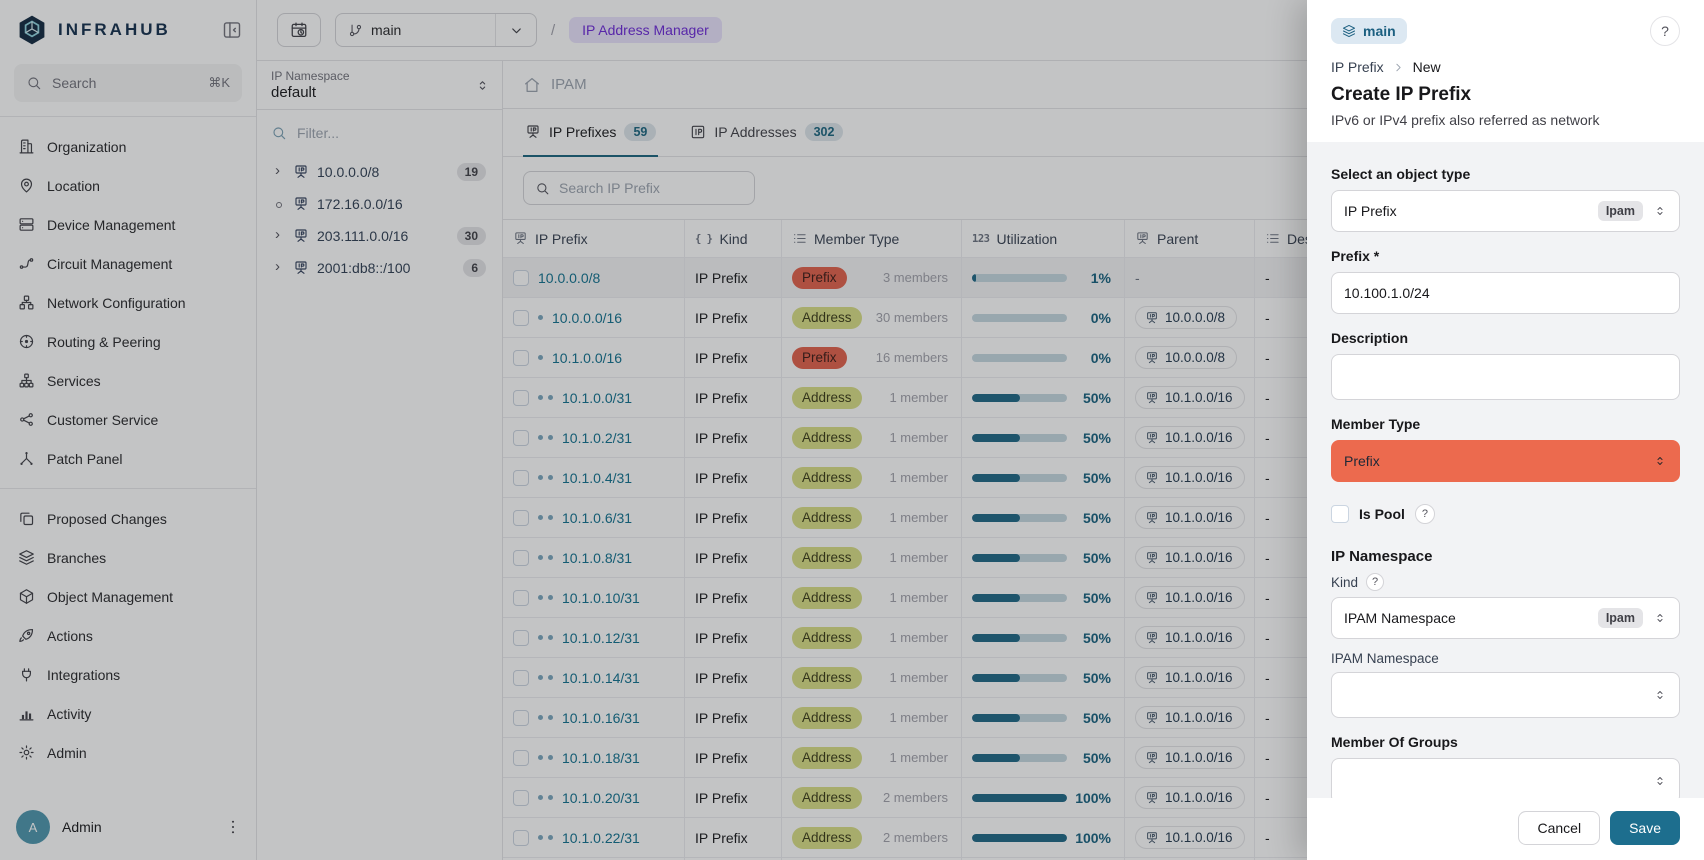 The width and height of the screenshot is (1704, 860). What do you see at coordinates (601, 757) in the screenshot?
I see `prefix-link: 10.1.0.18/31` at bounding box center [601, 757].